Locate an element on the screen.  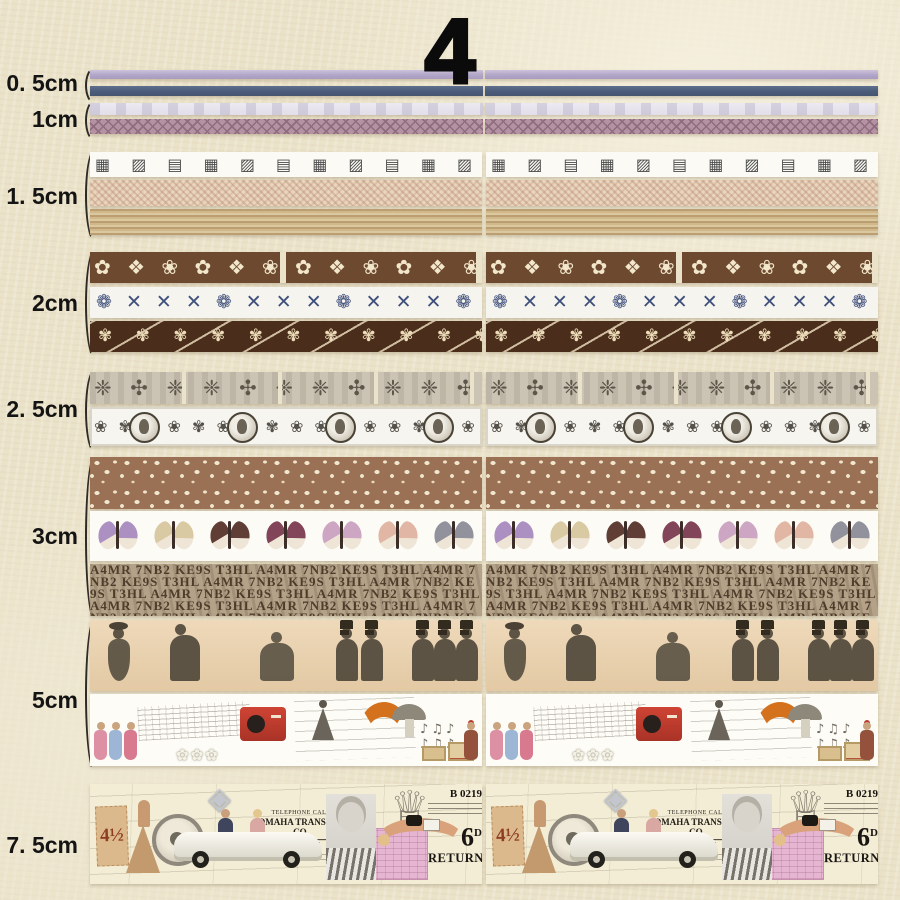
size-label-1-5cm: 1. 5cm is located at coordinates (42, 196).